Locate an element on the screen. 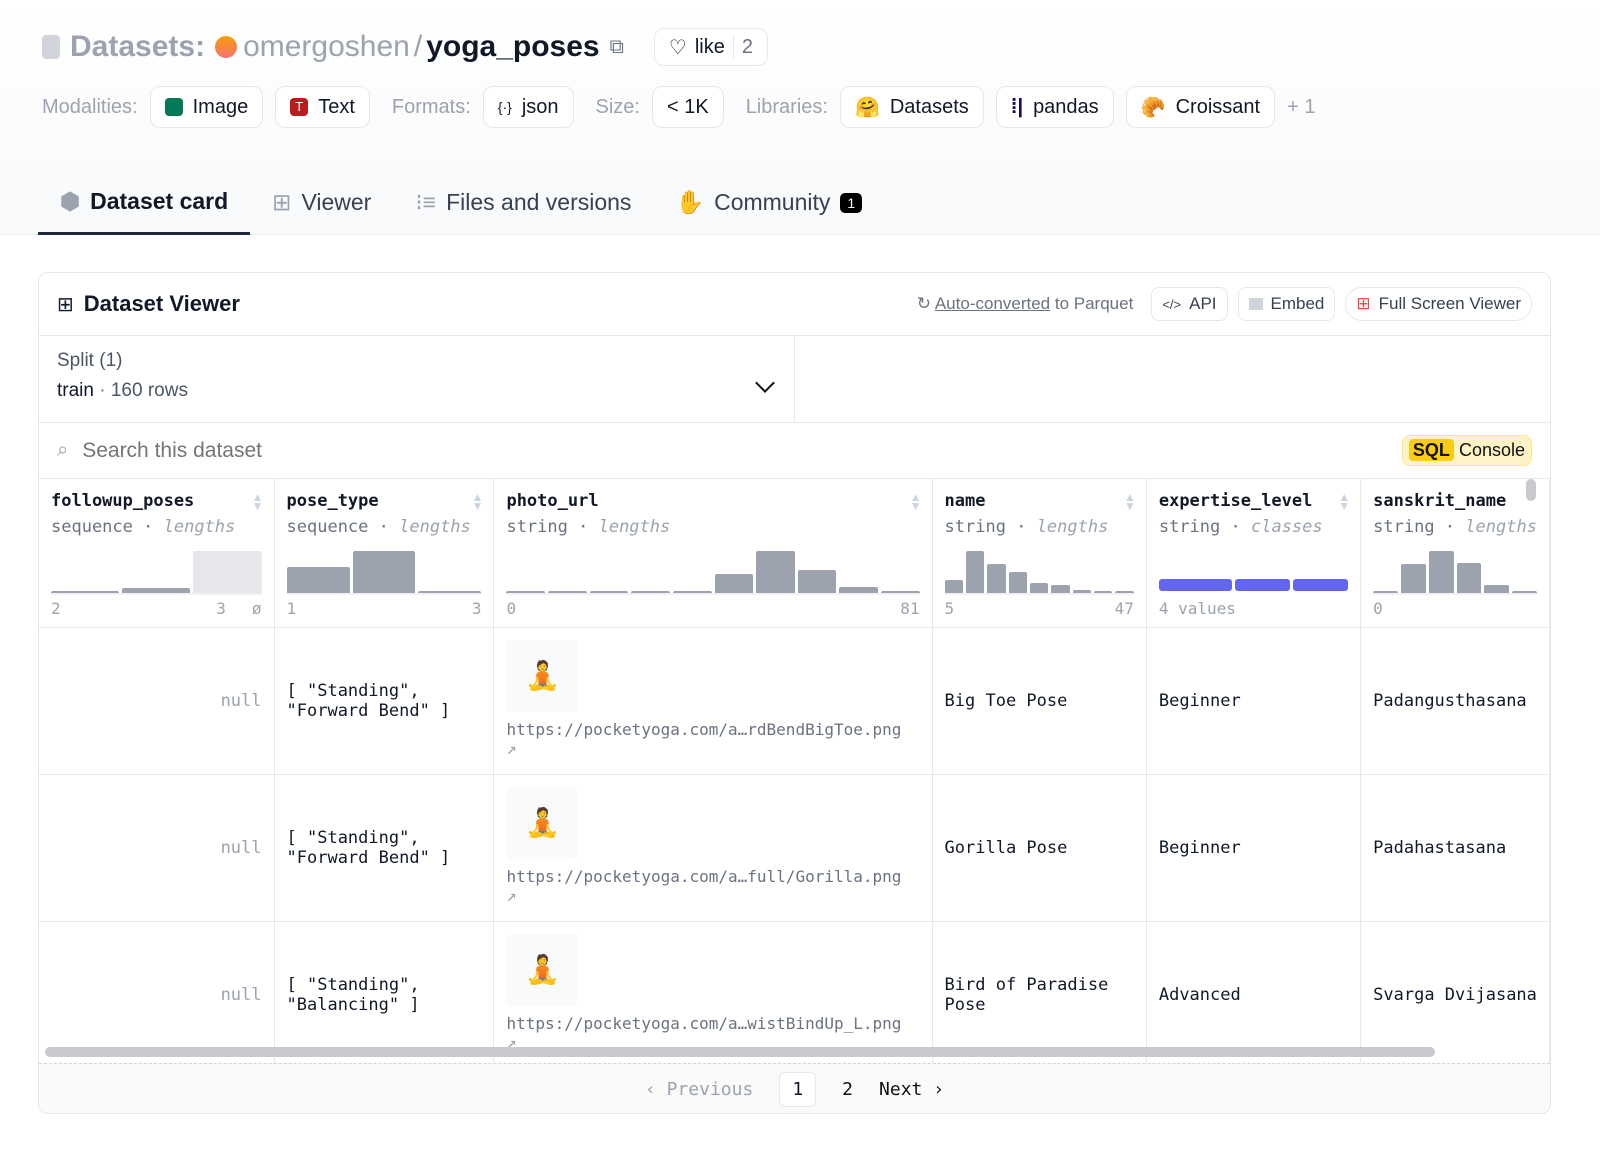 The image size is (1600, 1149). tag-size: < 1K is located at coordinates (687, 107).